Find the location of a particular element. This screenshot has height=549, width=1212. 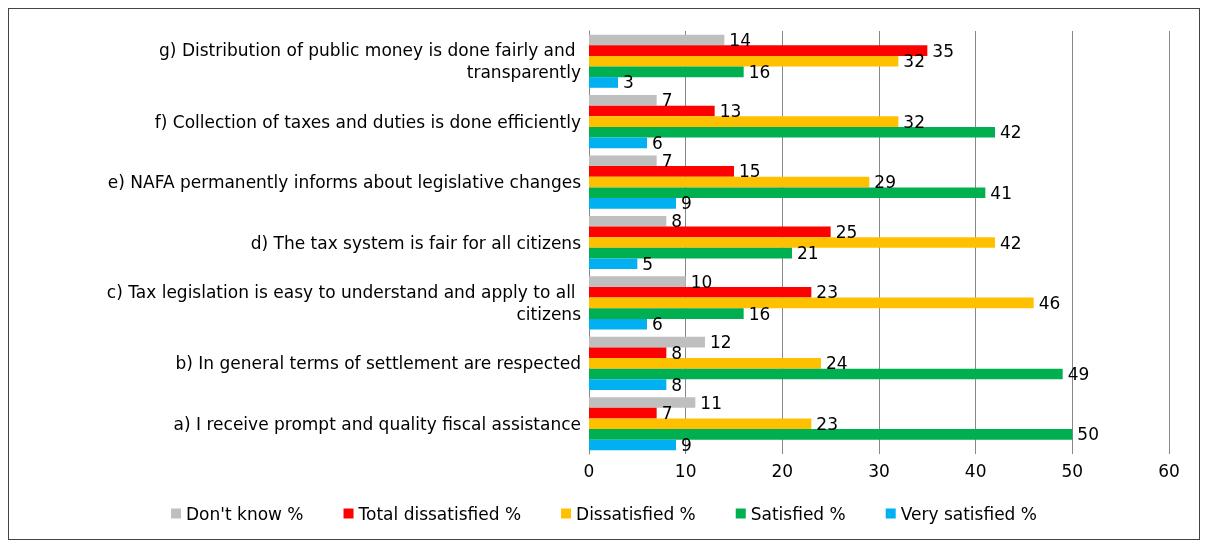

y-tick-label: c) Tax legislation is easy to understand and apply to all citizens is located at coordinates (344, 302).